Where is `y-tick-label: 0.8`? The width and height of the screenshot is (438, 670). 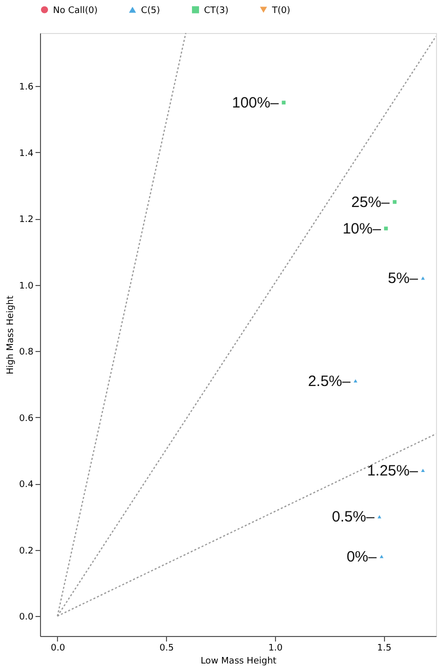 y-tick-label: 0.8 is located at coordinates (26, 353).